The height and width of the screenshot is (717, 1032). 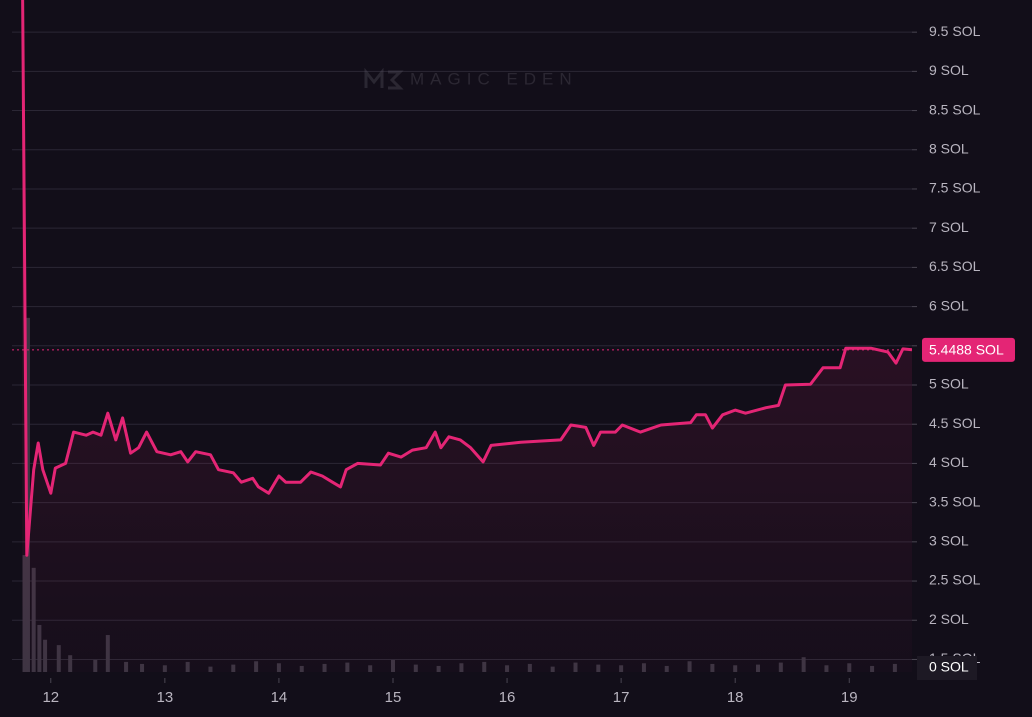 What do you see at coordinates (949, 384) in the screenshot?
I see `y-tick-label: 5 SOL` at bounding box center [949, 384].